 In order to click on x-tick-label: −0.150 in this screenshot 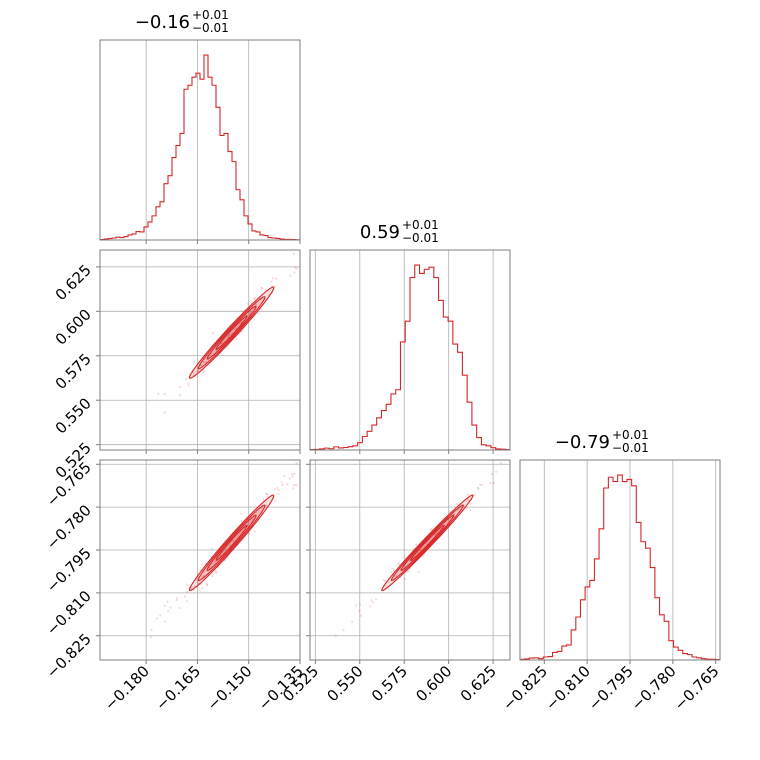, I will do `click(230, 688)`.